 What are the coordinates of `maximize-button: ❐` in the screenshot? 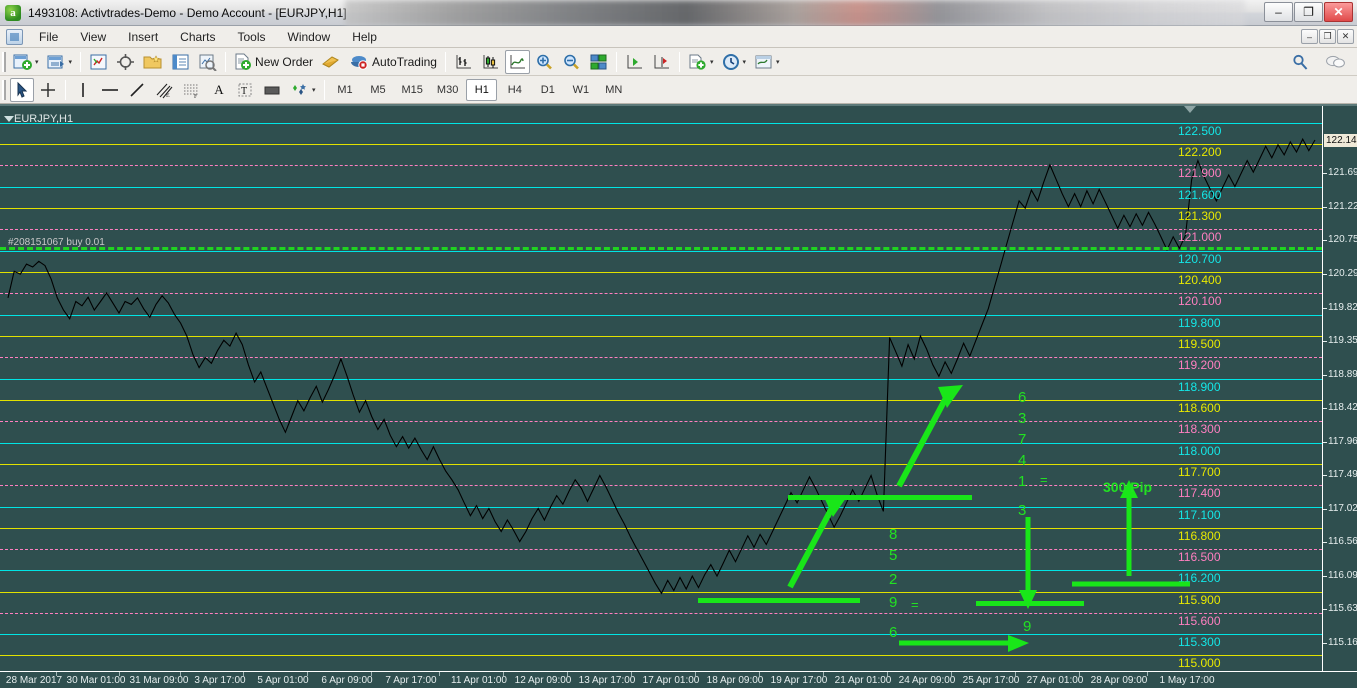 It's located at (1308, 12).